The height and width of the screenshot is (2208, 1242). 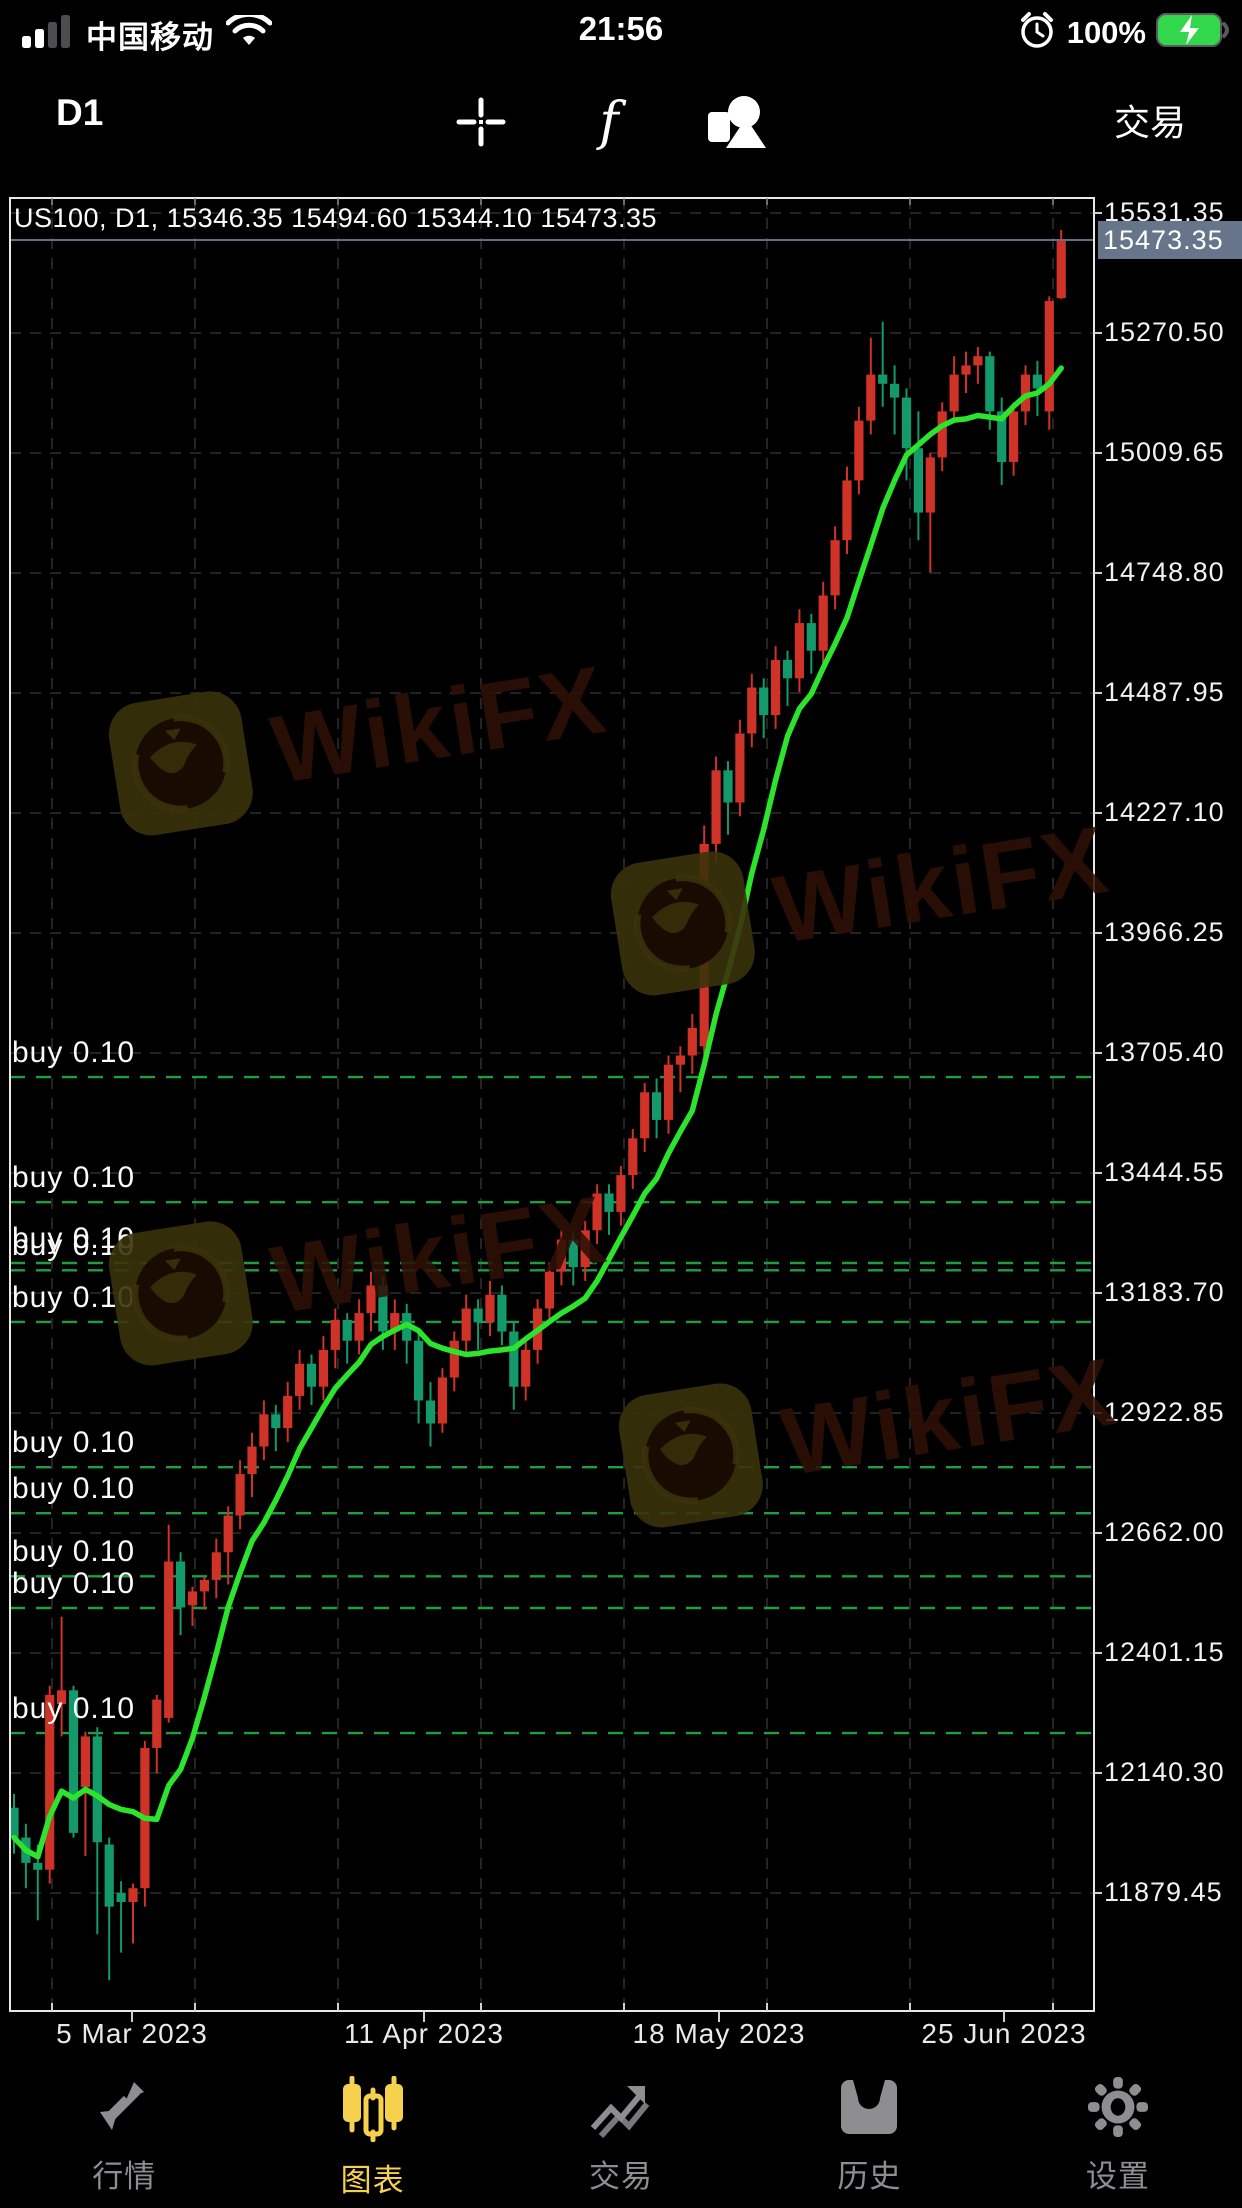 What do you see at coordinates (1164, 1412) in the screenshot?
I see `price-axis-label: 12922.85` at bounding box center [1164, 1412].